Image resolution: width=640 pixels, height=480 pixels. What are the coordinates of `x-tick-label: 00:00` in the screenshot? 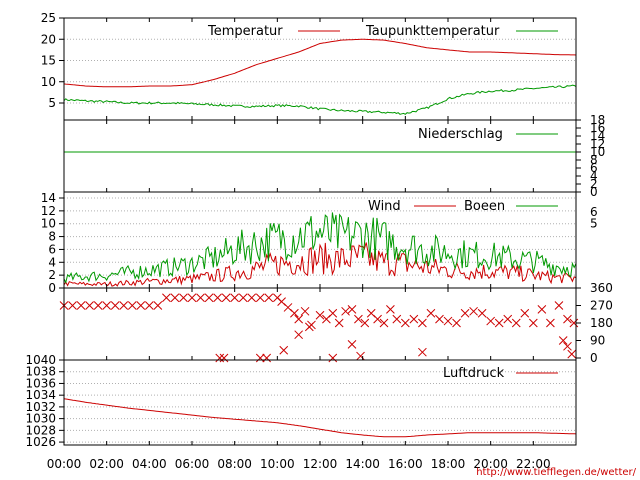 It's located at (64, 464).